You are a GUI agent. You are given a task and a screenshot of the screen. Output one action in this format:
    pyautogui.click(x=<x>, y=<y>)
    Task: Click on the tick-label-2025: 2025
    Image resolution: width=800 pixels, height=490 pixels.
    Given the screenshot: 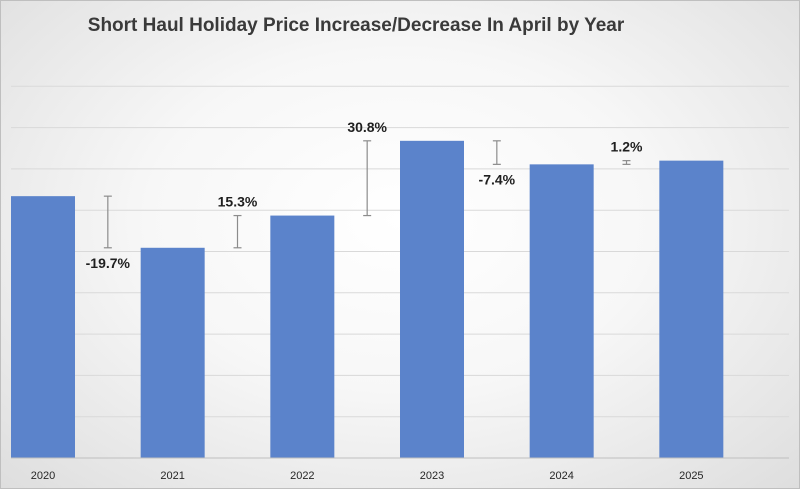 What is the action you would take?
    pyautogui.click(x=691, y=476)
    